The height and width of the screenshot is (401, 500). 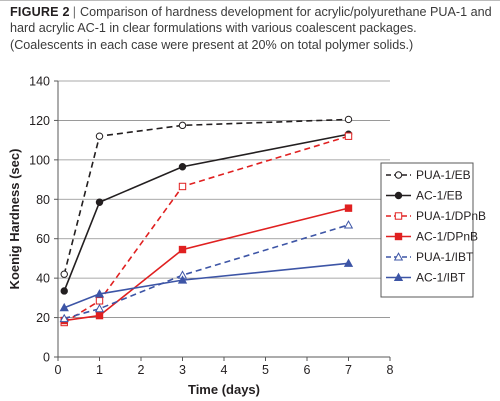 I want to click on y-tick-label: 20, so click(x=43, y=318).